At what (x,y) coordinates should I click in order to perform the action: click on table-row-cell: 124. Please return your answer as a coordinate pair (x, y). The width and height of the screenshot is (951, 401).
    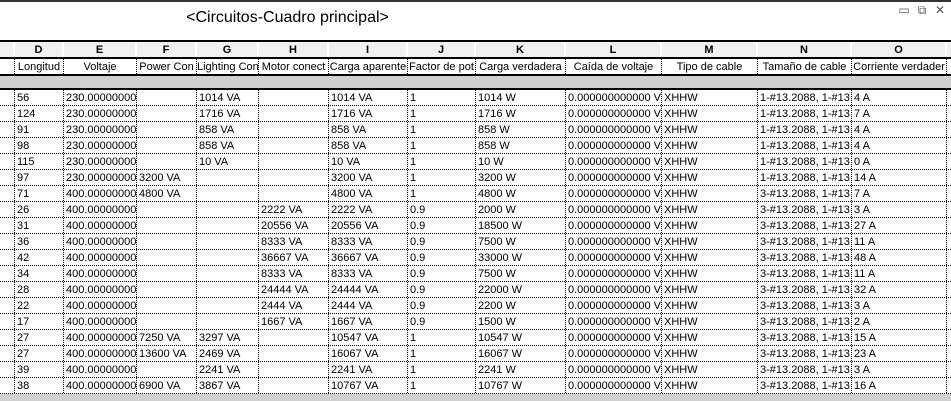
    Looking at the image, I should click on (39, 113).